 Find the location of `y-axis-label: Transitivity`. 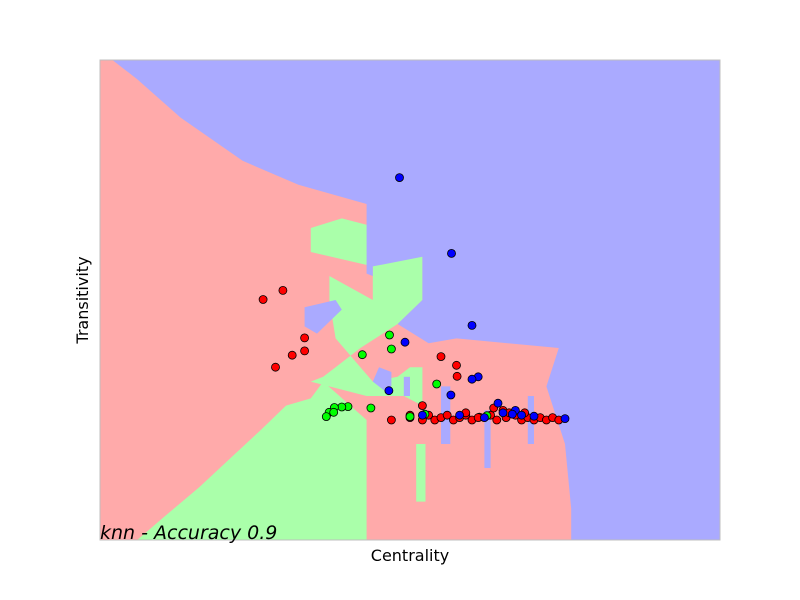

y-axis-label: Transitivity is located at coordinates (82, 300).